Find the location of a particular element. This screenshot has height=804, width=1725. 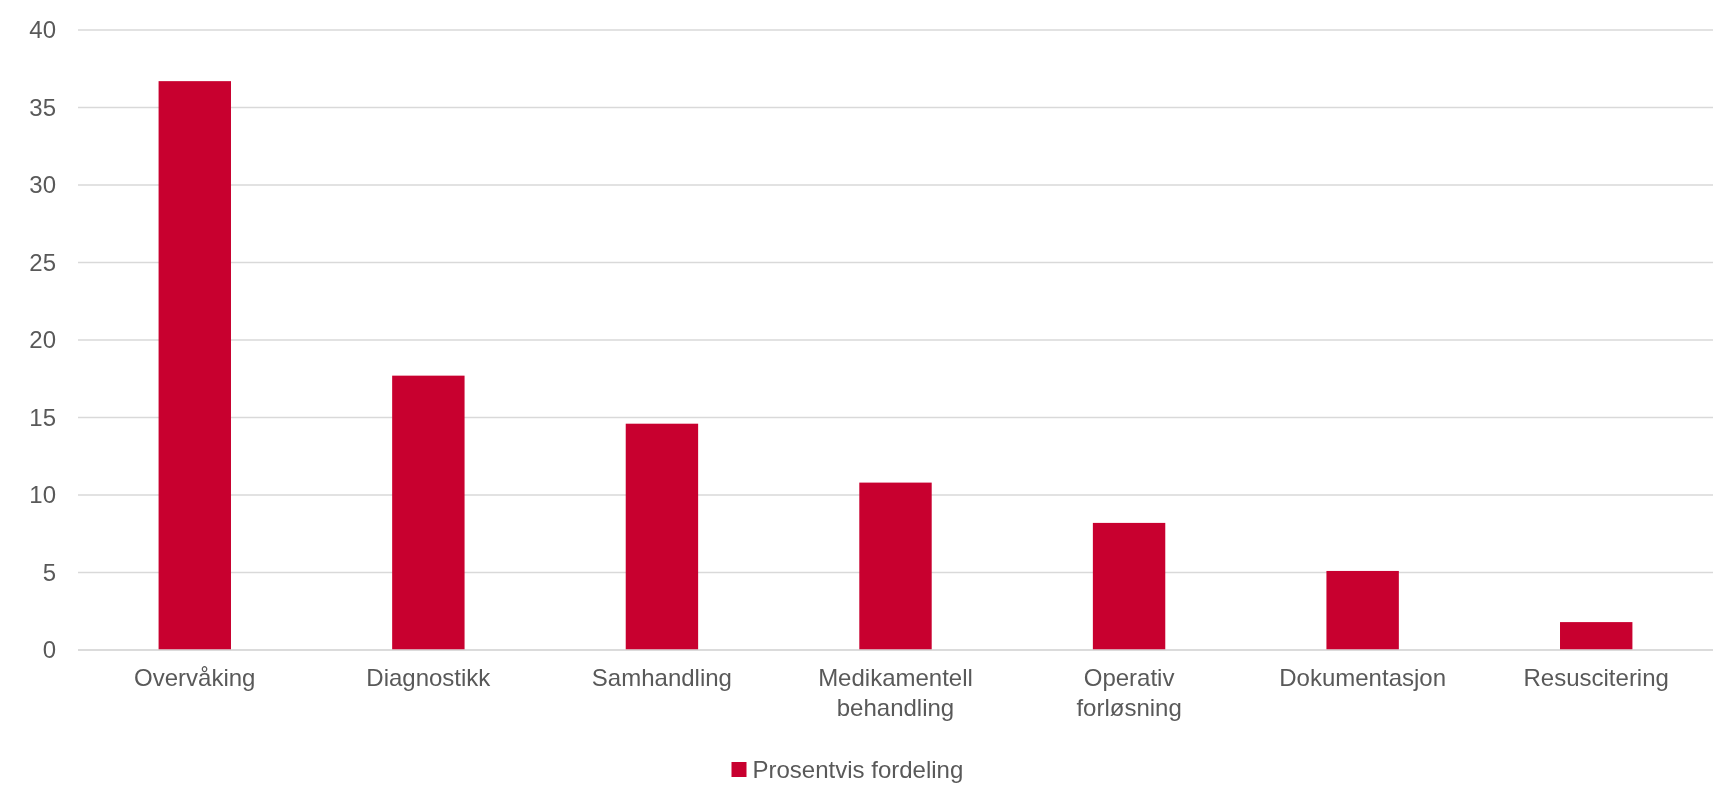

x-tick-label: Medikamentell behandling is located at coordinates (895, 692).